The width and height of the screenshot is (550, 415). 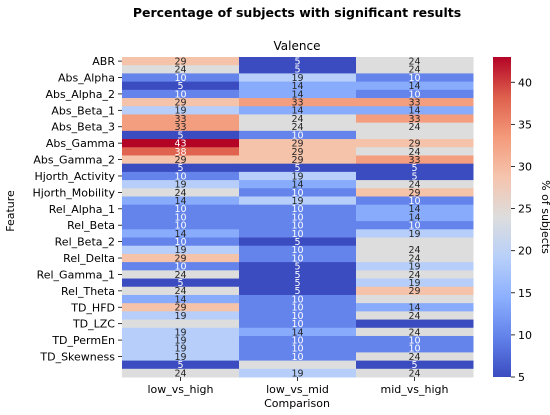 I want to click on y-tick-label: Hjorth_Mobility, so click(x=73, y=192).